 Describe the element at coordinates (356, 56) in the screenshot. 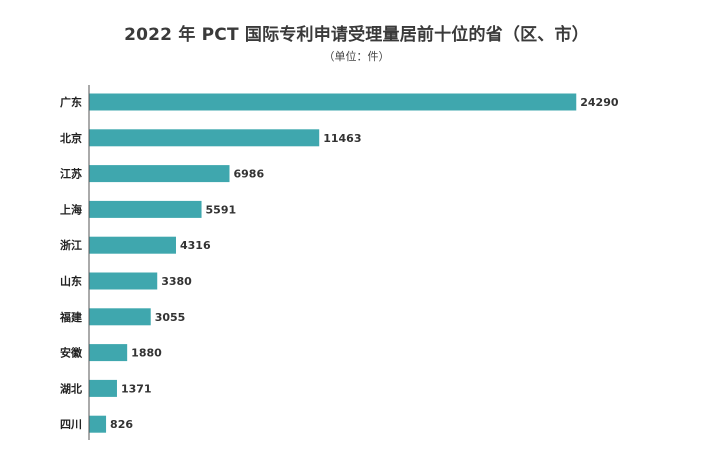

I see `chart-subtitle: （单位：件）` at that location.